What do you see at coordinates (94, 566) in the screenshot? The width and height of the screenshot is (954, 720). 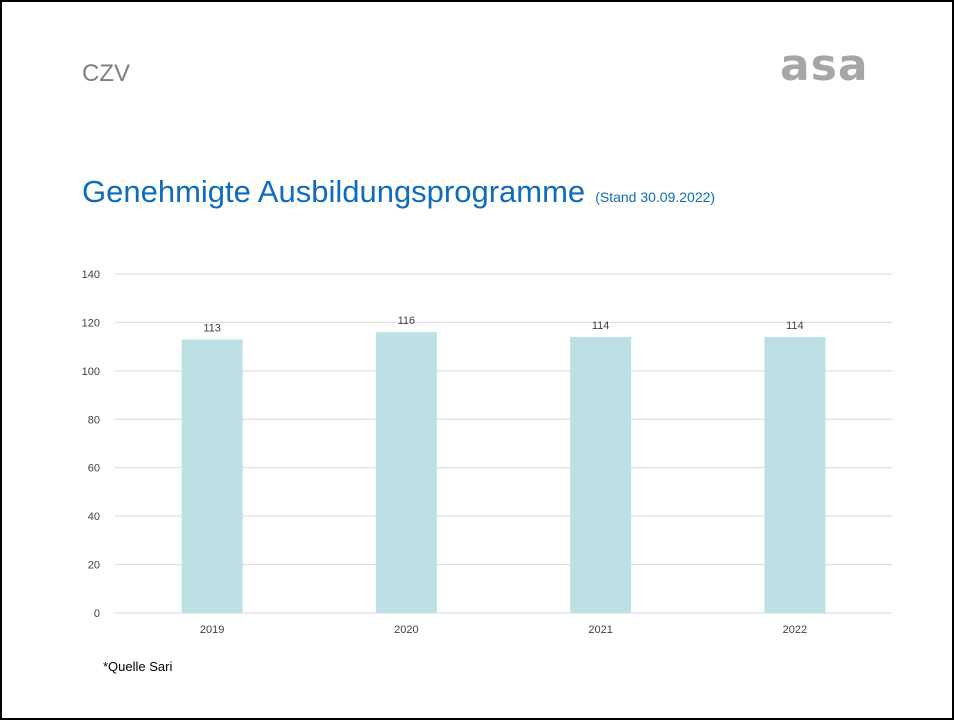 I see `y-tick-label: 20` at bounding box center [94, 566].